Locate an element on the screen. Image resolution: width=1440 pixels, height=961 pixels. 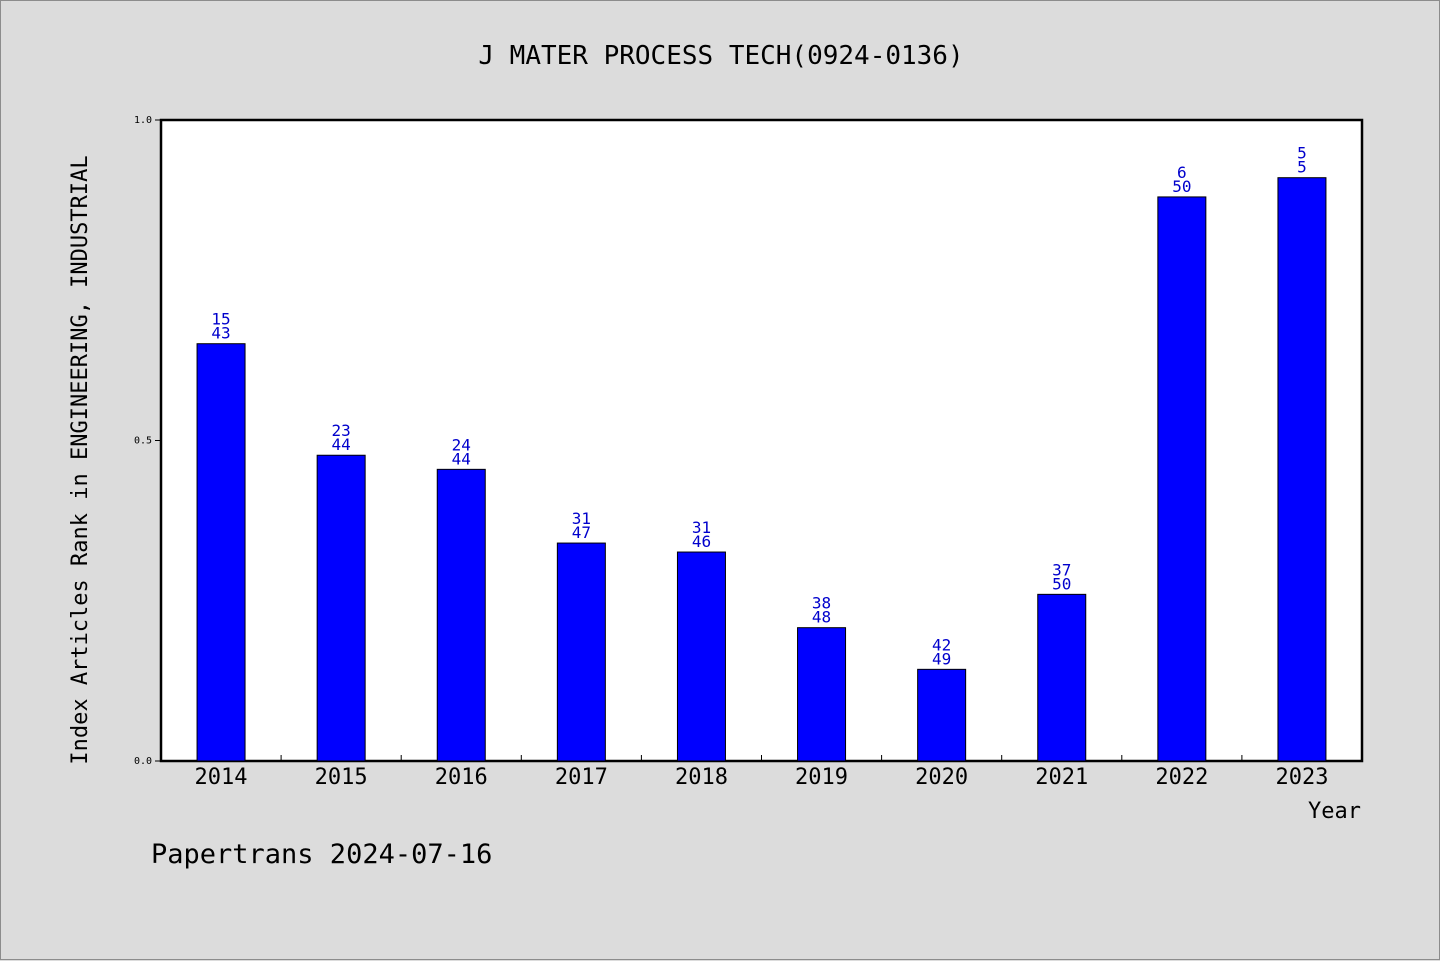
bar-2017 is located at coordinates (581, 652).